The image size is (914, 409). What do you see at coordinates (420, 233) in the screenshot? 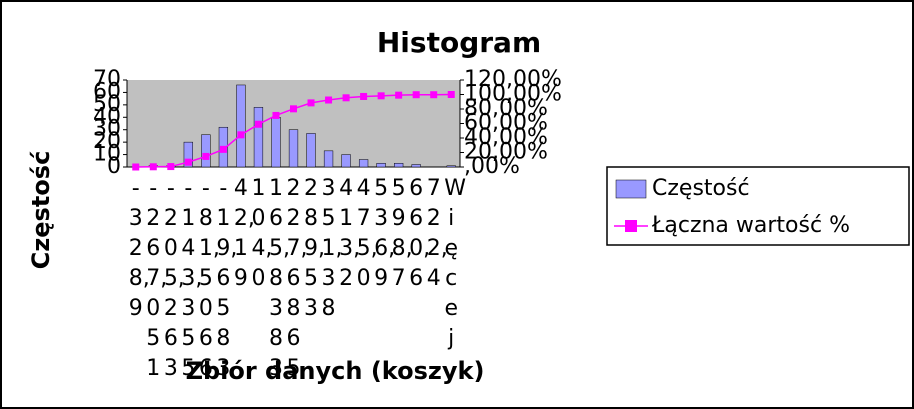
I see `x-tick-label: 660,6` at bounding box center [420, 233].